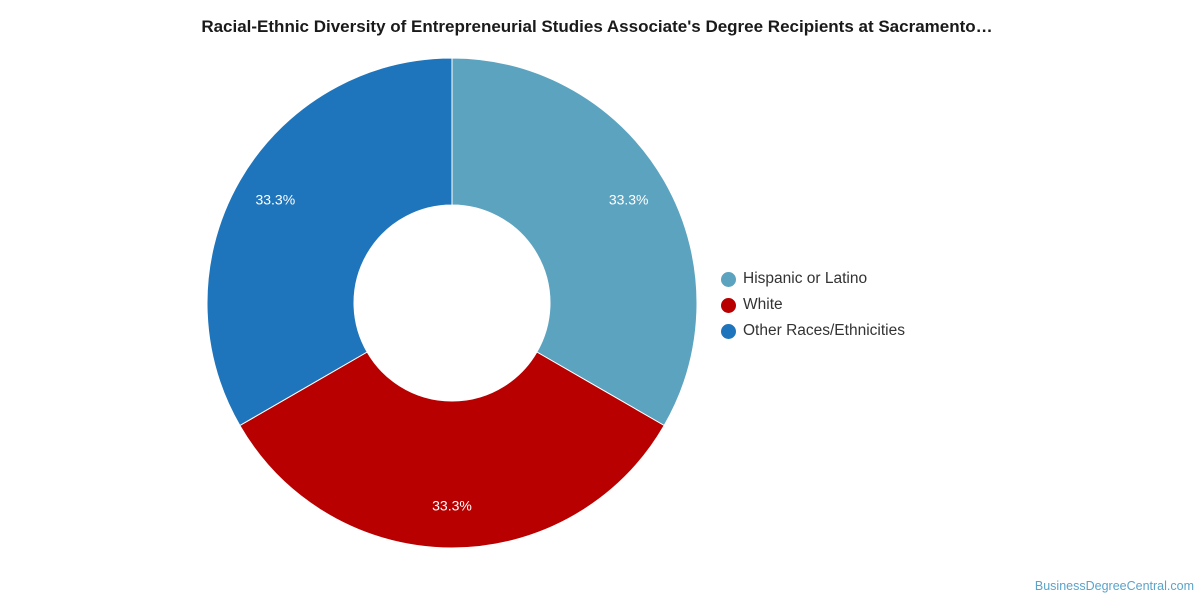 The height and width of the screenshot is (600, 1200). I want to click on legend-item-2: Other Races/Ethnicities, so click(813, 331).